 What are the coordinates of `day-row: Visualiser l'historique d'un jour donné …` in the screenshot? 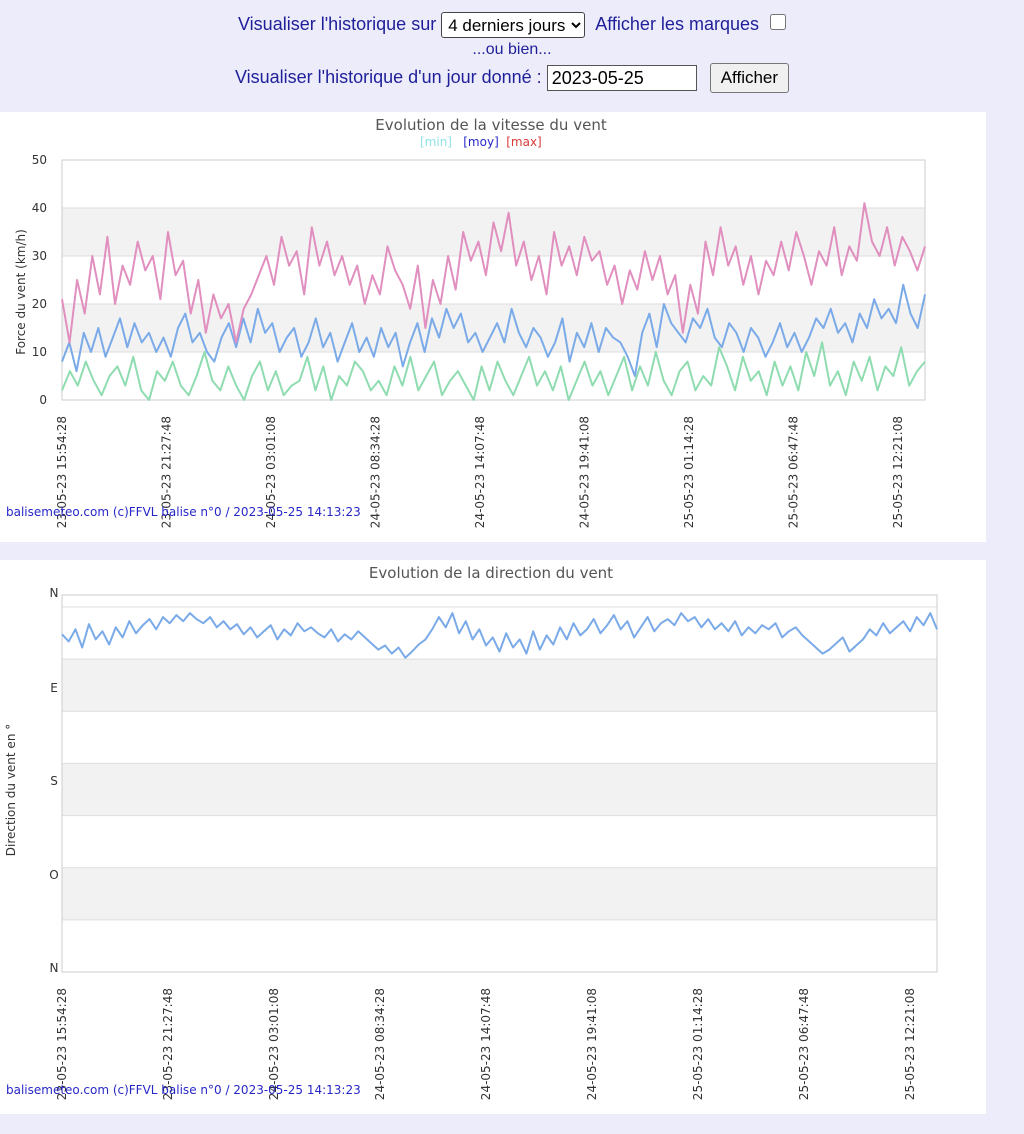 It's located at (512, 78).